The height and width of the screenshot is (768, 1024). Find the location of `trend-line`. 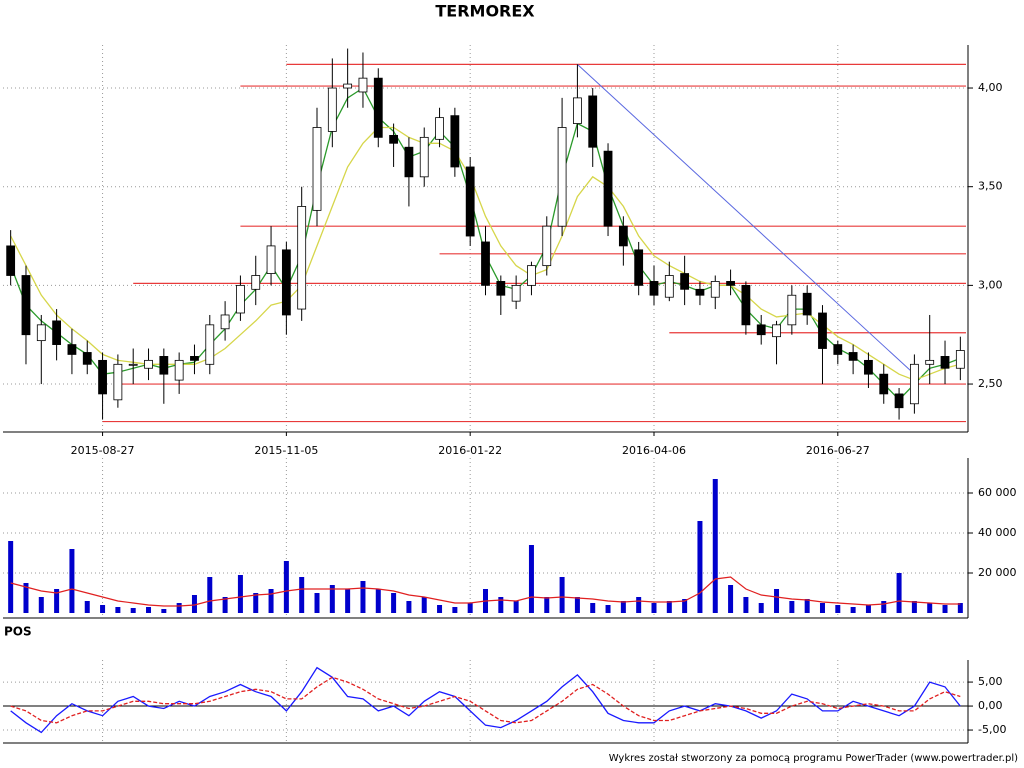

trend-line is located at coordinates (746, 219).